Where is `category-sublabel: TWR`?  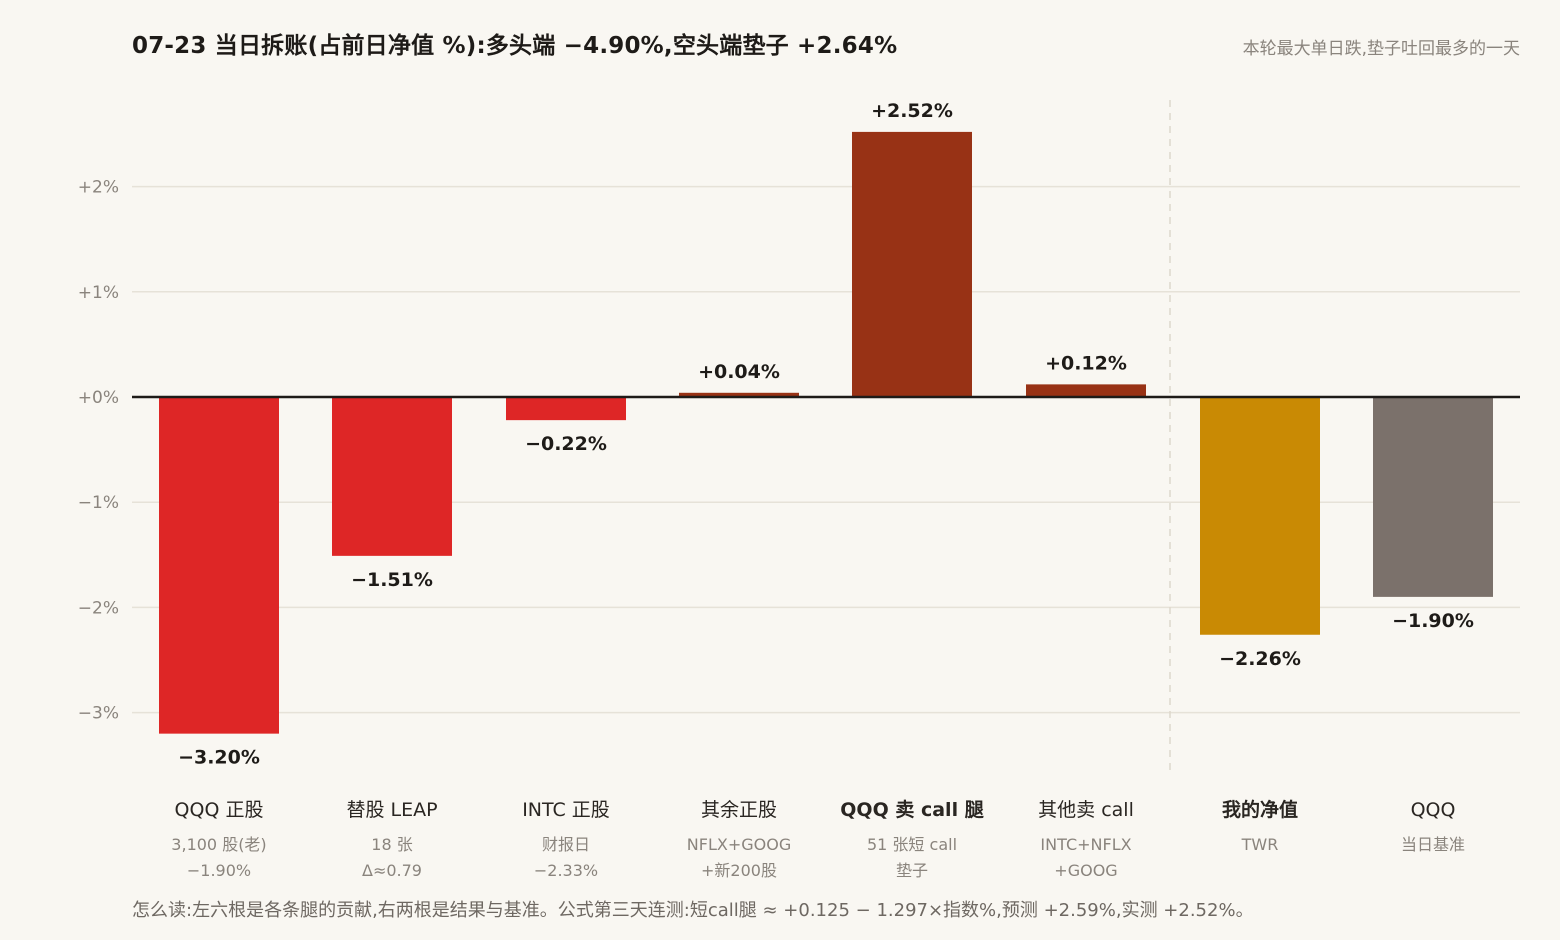
category-sublabel: TWR is located at coordinates (1260, 844).